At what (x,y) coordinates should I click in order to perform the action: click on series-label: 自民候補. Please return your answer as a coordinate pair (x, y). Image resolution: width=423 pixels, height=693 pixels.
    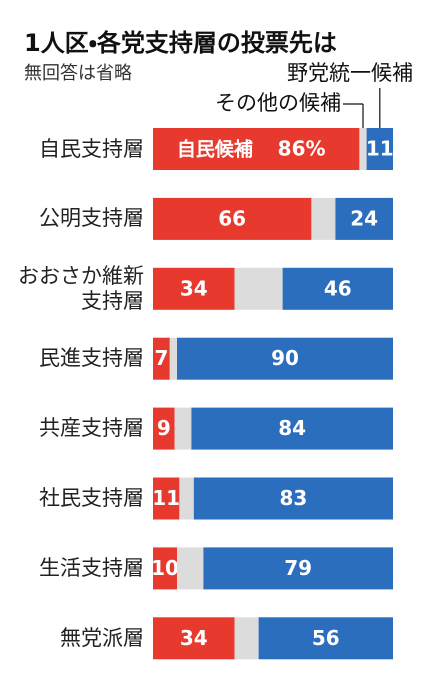
    Looking at the image, I should click on (215, 149).